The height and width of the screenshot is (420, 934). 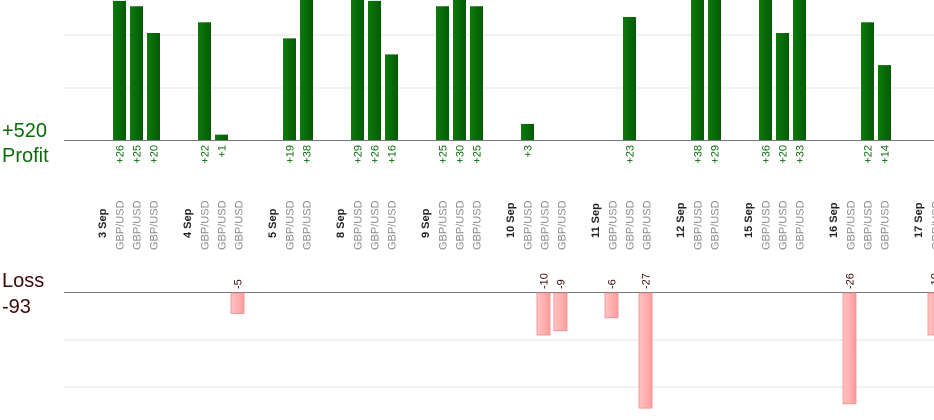 I want to click on date-label: 3 Sep, so click(x=103, y=223).